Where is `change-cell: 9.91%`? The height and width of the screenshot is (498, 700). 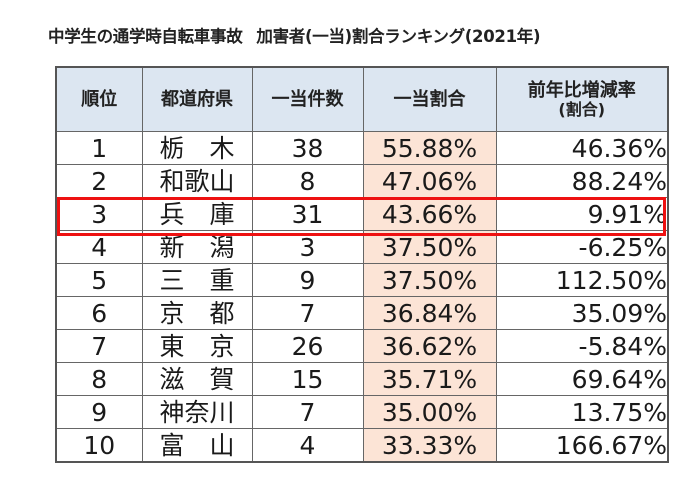 change-cell: 9.91% is located at coordinates (582, 214).